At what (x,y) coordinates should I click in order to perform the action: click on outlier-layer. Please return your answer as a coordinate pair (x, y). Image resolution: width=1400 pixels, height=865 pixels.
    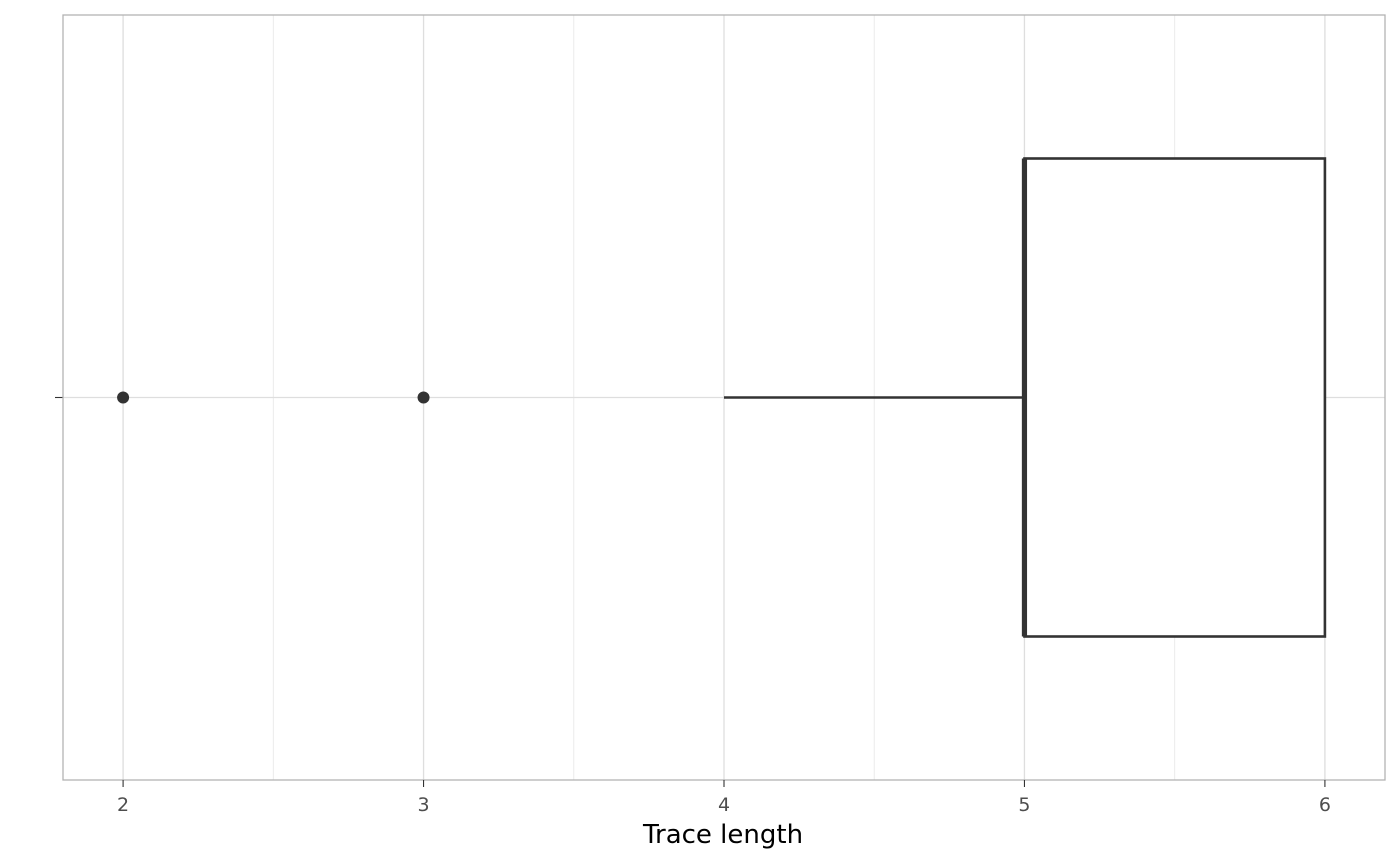
    Looking at the image, I should click on (273, 397).